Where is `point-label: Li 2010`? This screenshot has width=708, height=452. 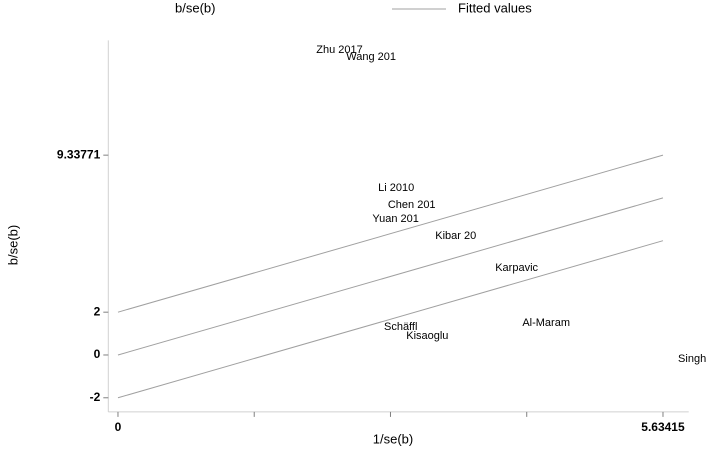
point-label: Li 2010 is located at coordinates (396, 188).